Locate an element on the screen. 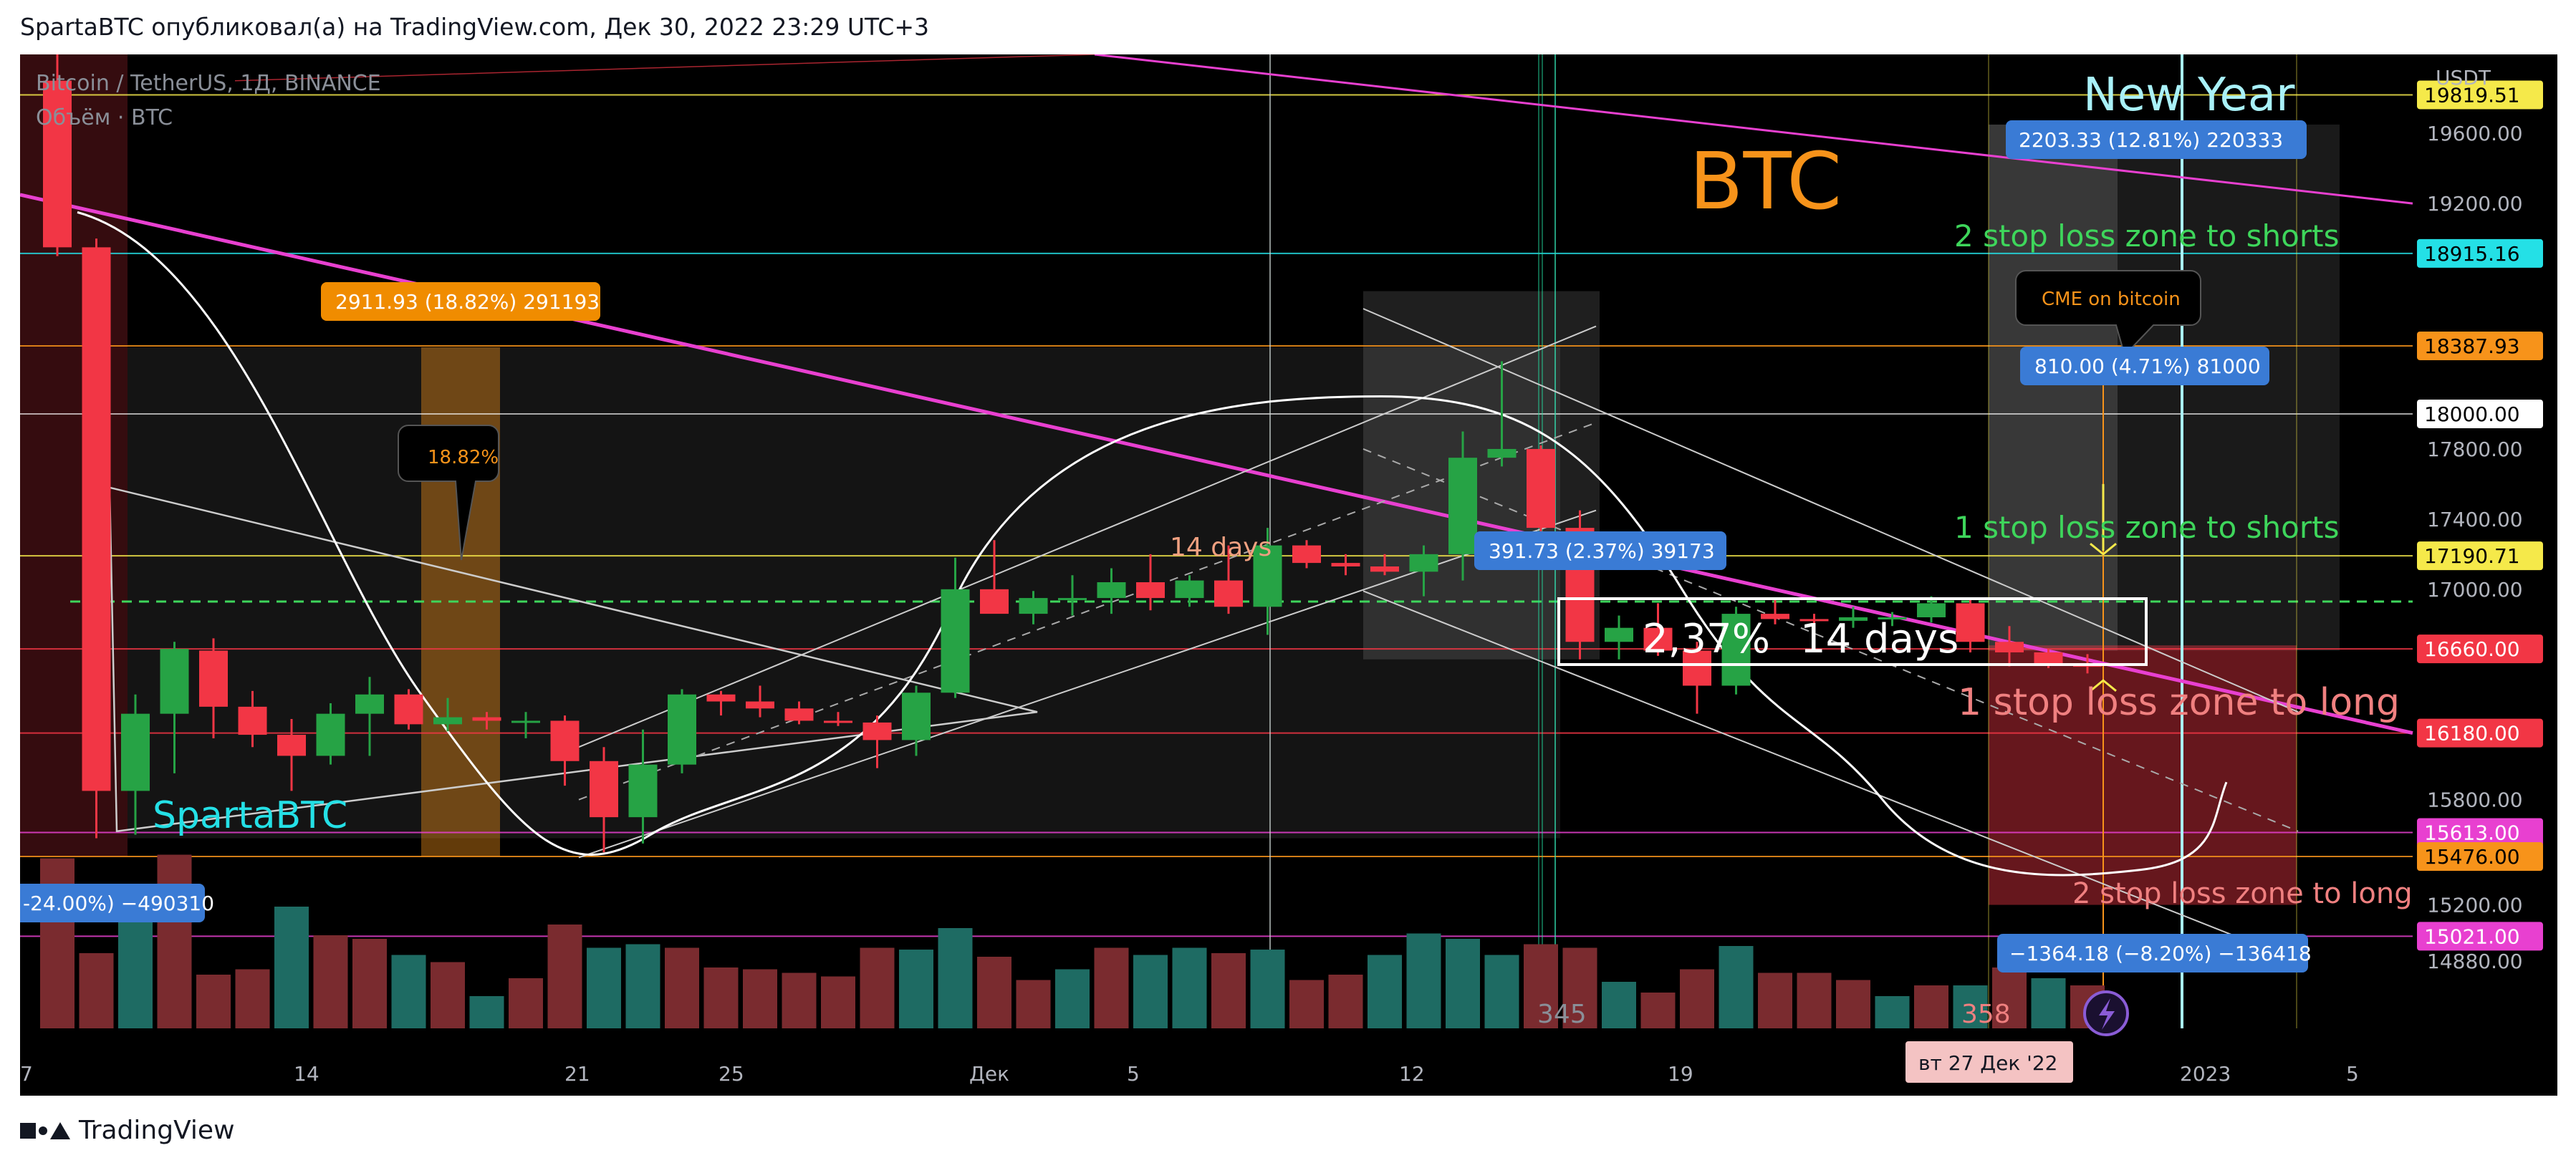 This screenshot has width=2576, height=1168. tradingview-logo: TradingView is located at coordinates (128, 1130).